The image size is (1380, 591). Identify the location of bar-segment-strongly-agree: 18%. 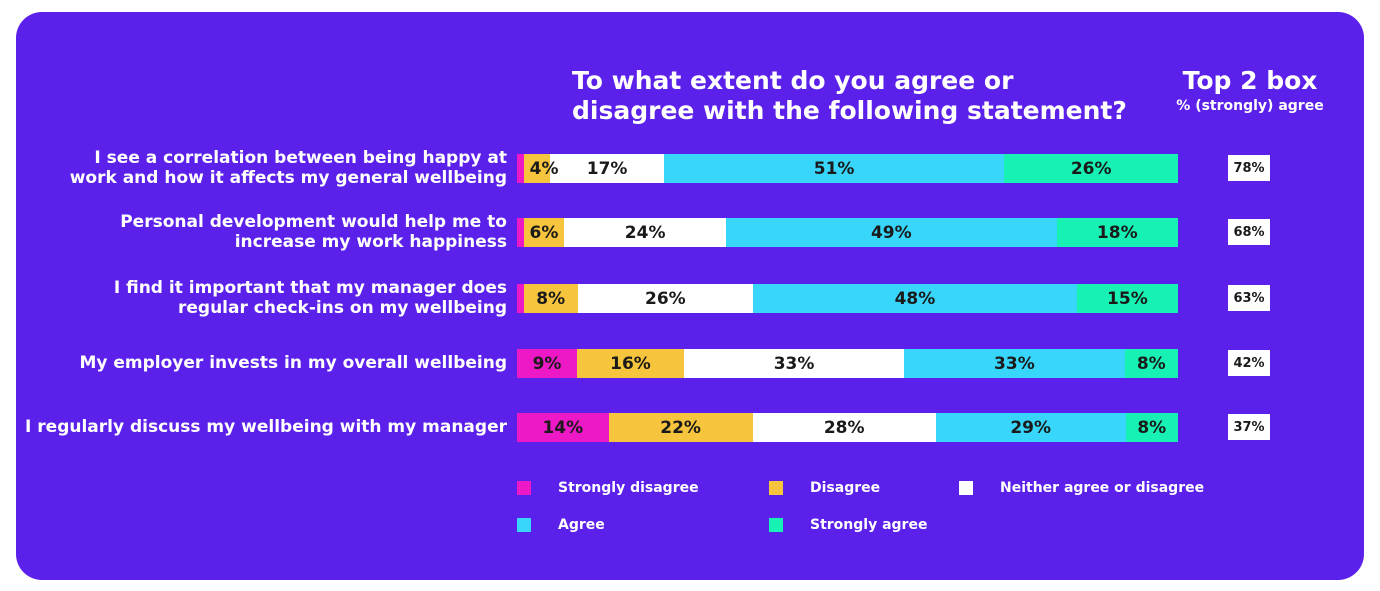
(1117, 232).